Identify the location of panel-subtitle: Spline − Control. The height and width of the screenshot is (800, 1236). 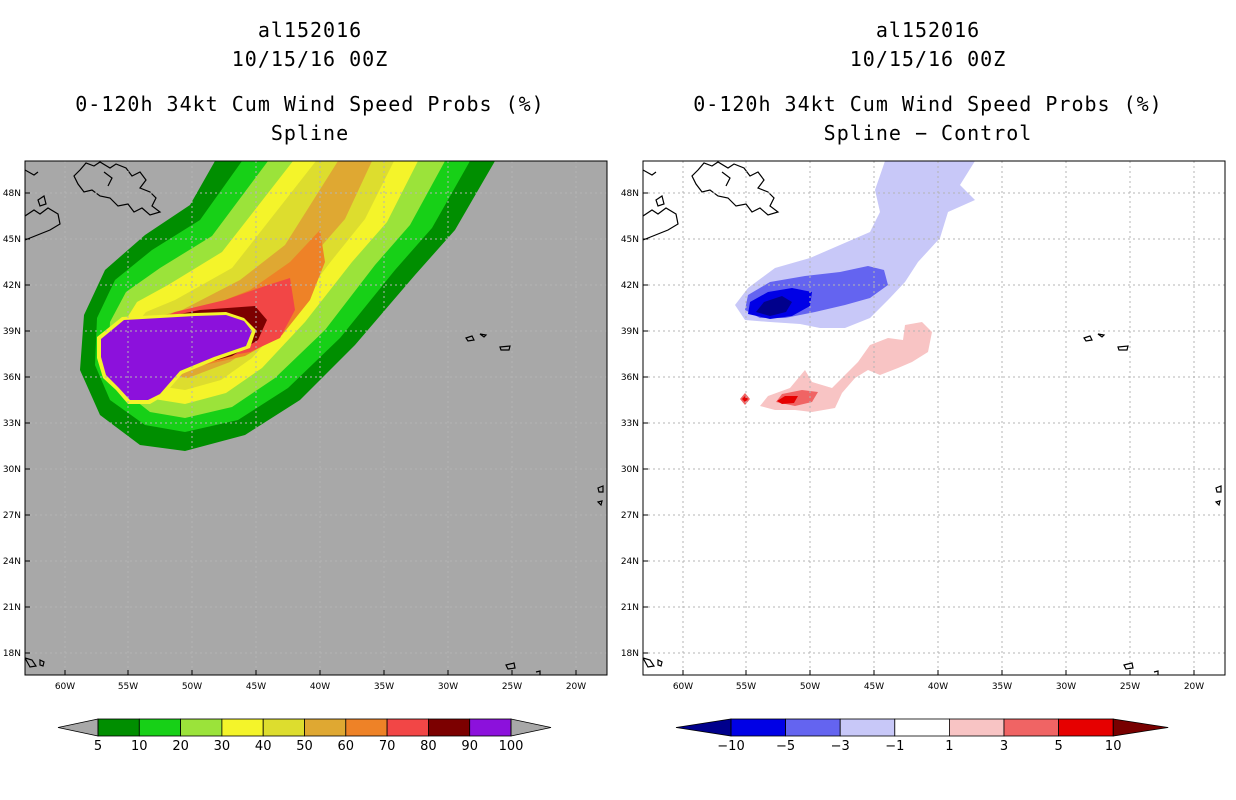
(928, 133).